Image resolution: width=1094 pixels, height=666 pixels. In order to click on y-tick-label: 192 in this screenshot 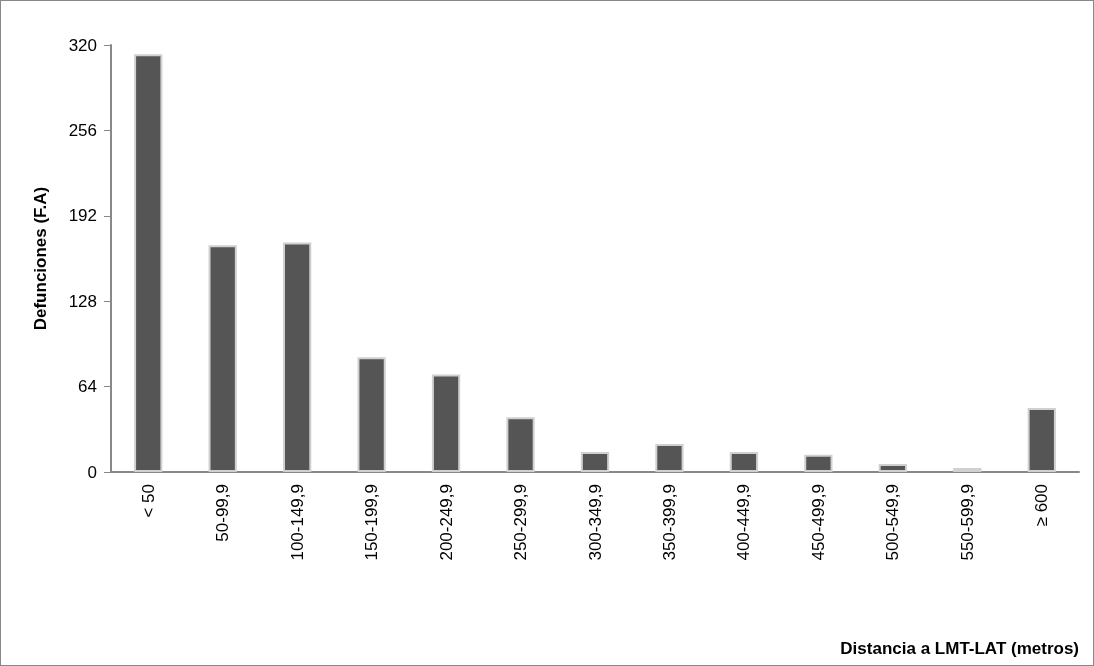, I will do `click(82, 216)`.